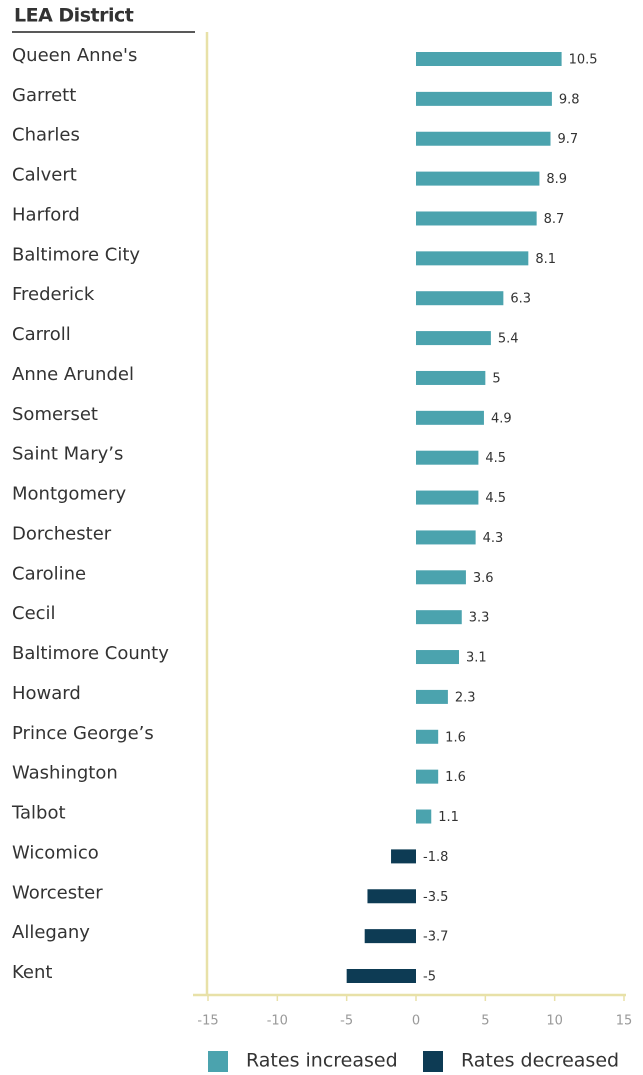  What do you see at coordinates (69, 494) in the screenshot?
I see `category-label: Montgomery` at bounding box center [69, 494].